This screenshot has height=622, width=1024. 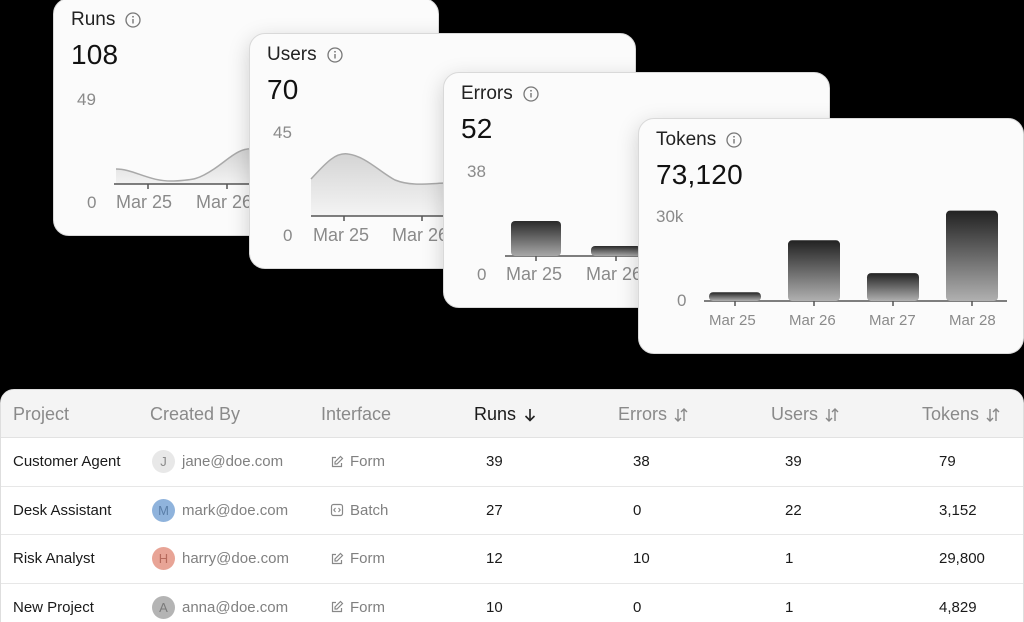 What do you see at coordinates (699, 174) in the screenshot?
I see `tokens-value: 73,120` at bounding box center [699, 174].